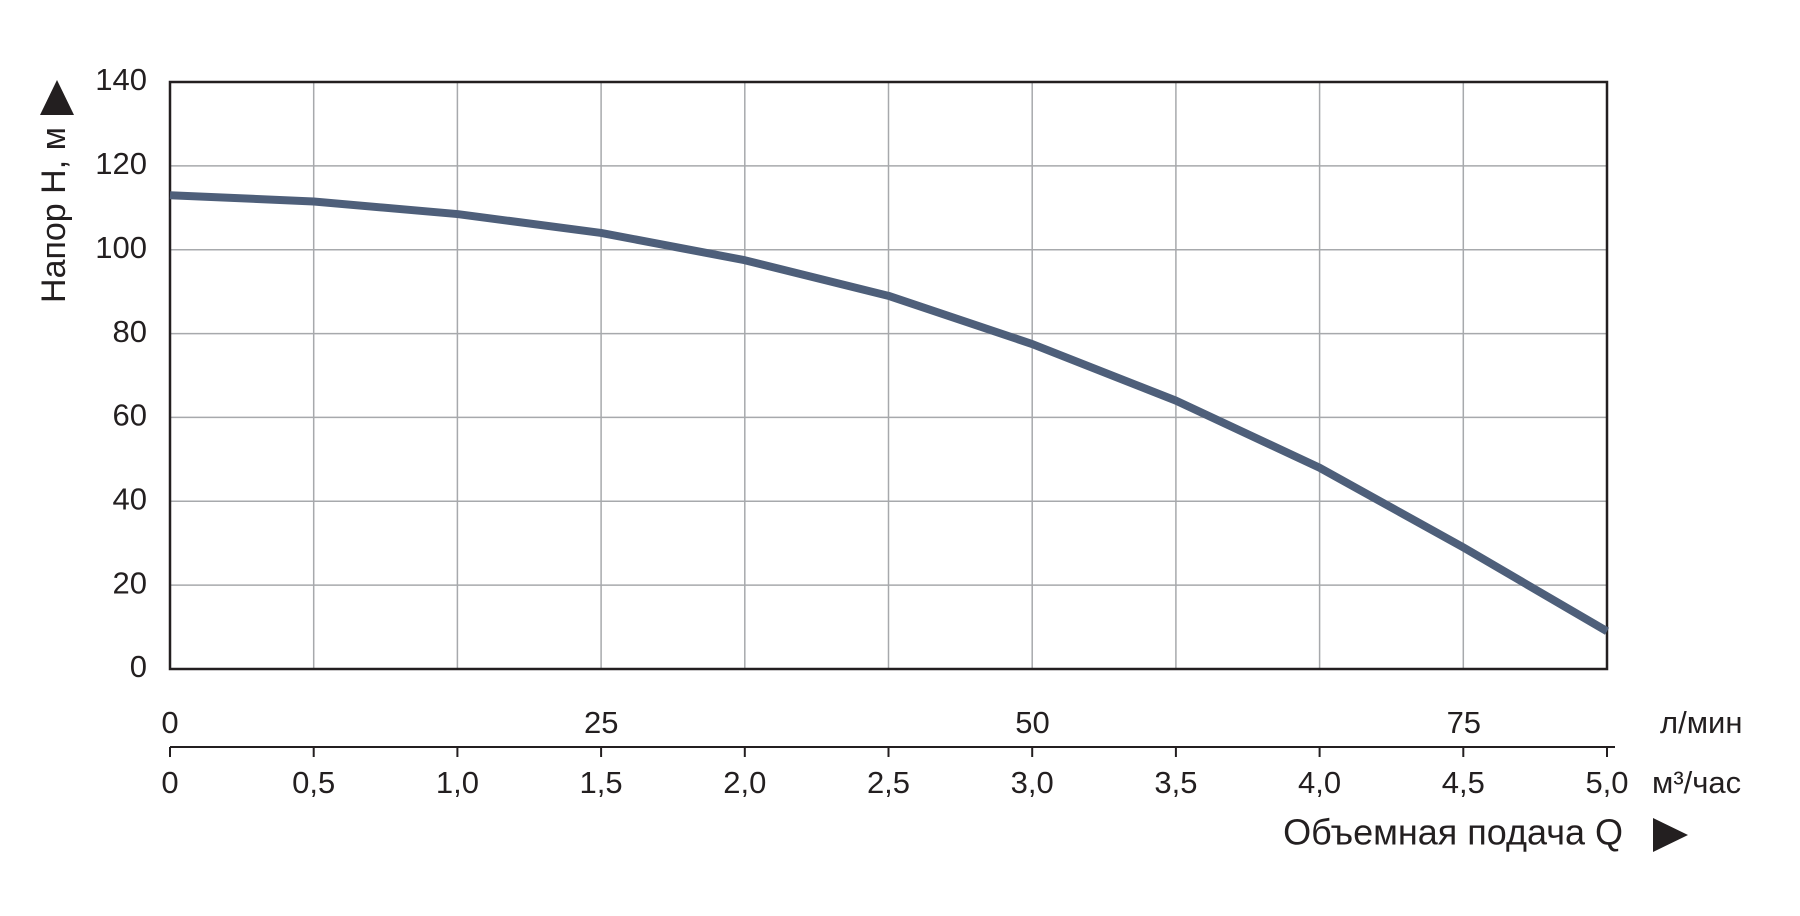  Describe the element at coordinates (1453, 832) in the screenshot. I see `x-axis-title: Объемная подача Q` at that location.